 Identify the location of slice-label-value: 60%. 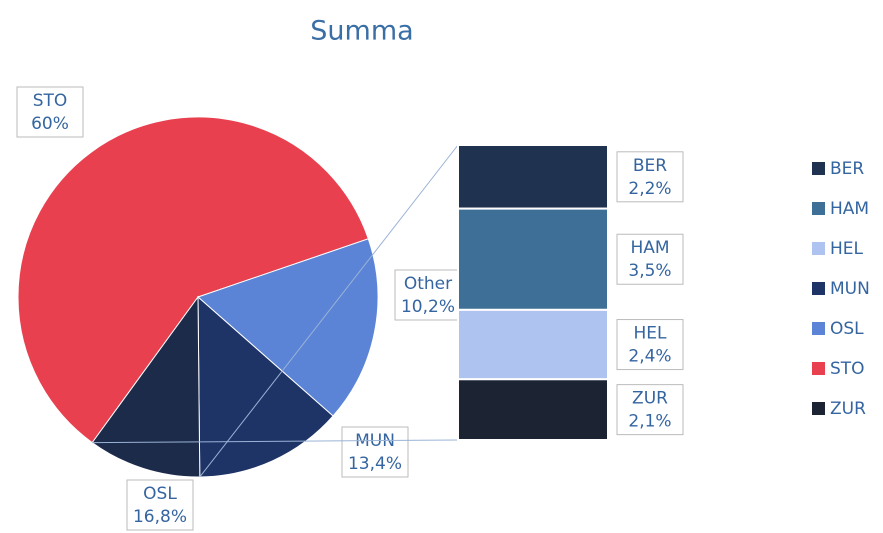
(50, 124).